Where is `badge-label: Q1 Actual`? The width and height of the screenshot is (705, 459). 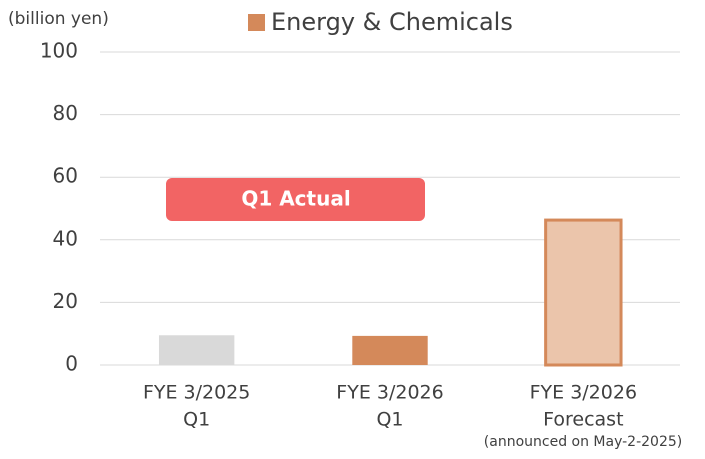
badge-label: Q1 Actual is located at coordinates (295, 199).